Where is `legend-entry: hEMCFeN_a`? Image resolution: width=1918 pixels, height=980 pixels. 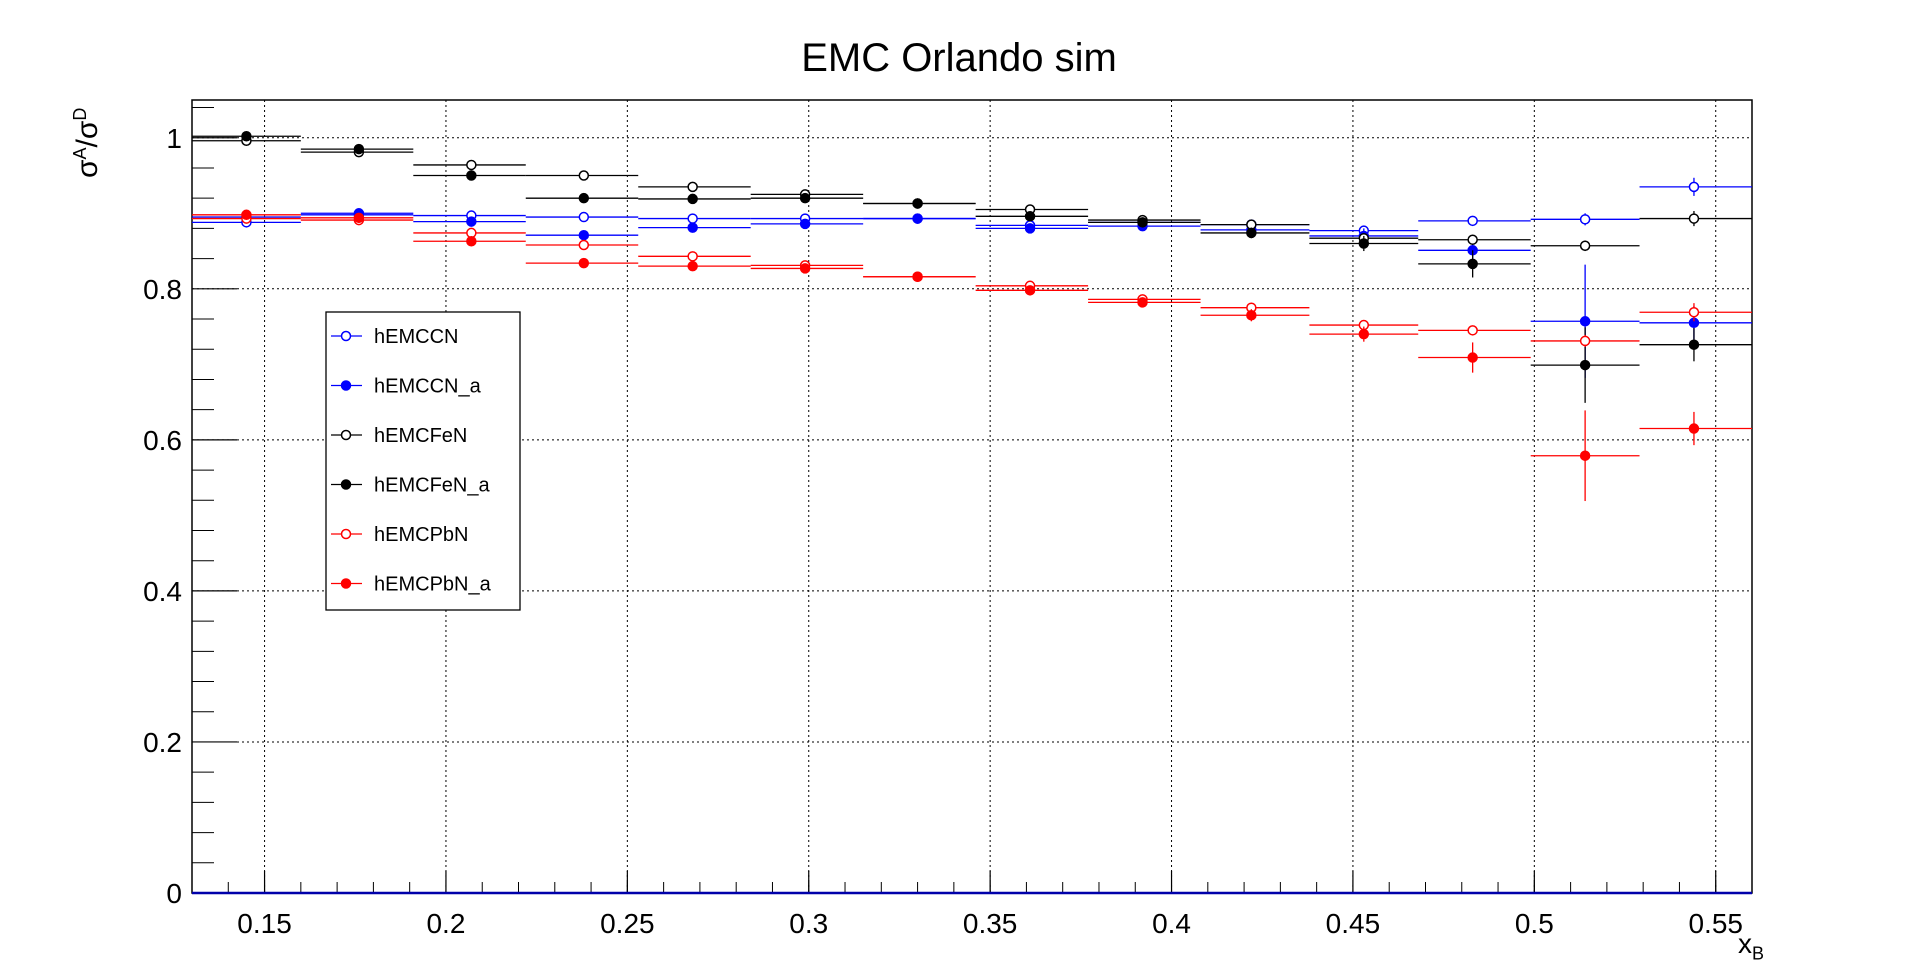
legend-entry: hEMCFeN_a is located at coordinates (410, 486).